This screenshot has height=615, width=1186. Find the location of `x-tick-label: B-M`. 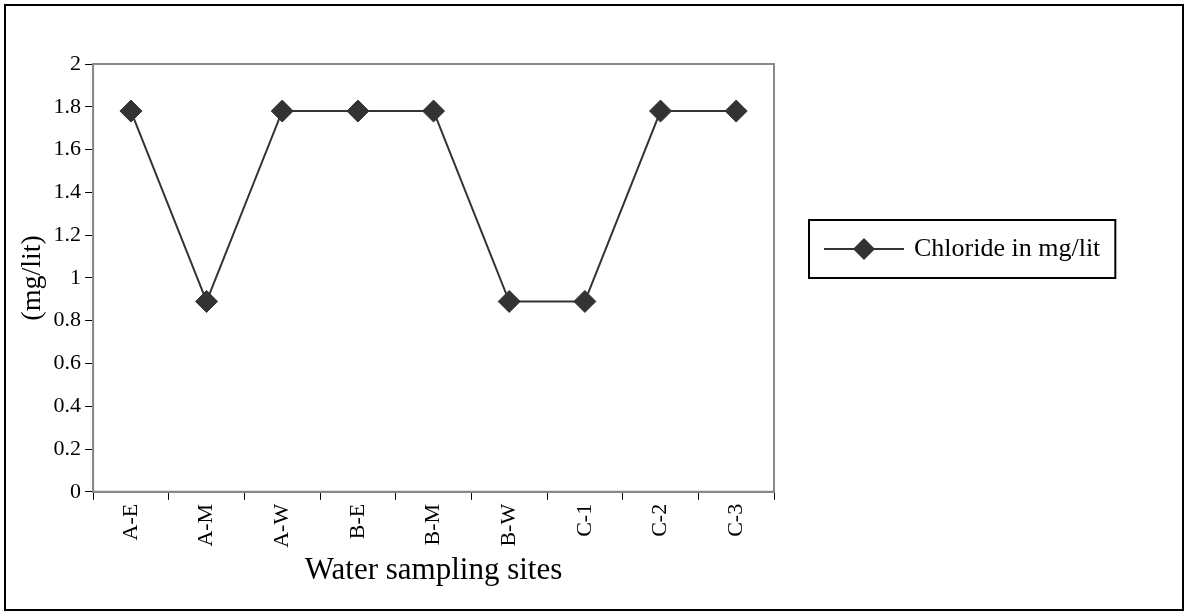

x-tick-label: B-M is located at coordinates (432, 524).